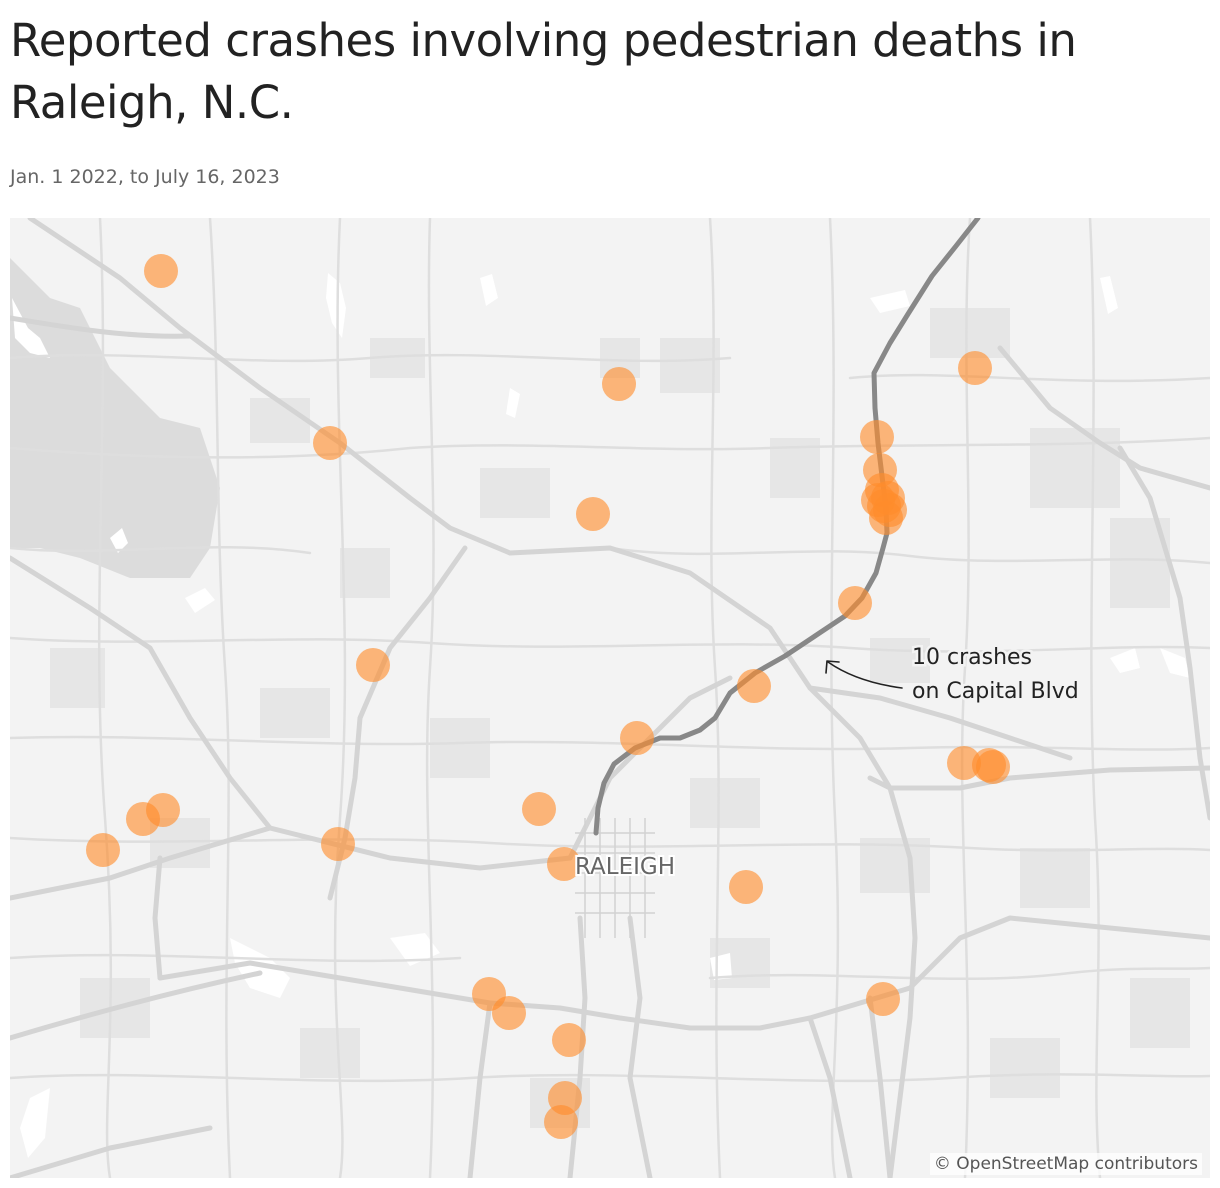  I want to click on downtown-grid, so click(615, 878).